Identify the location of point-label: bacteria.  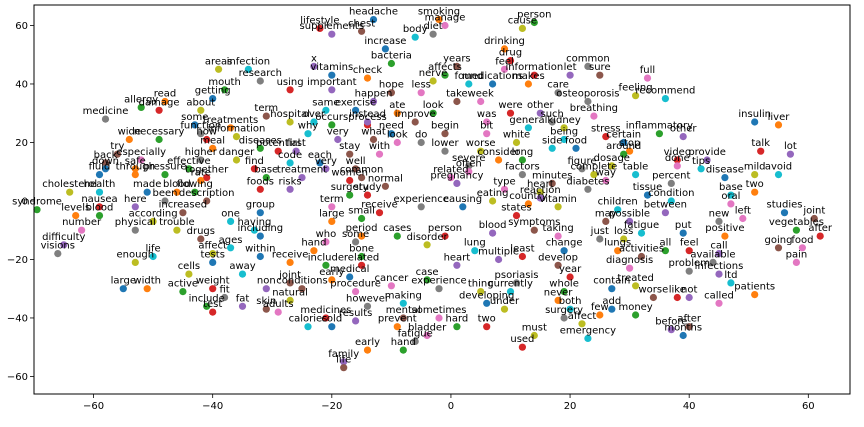
(391, 56).